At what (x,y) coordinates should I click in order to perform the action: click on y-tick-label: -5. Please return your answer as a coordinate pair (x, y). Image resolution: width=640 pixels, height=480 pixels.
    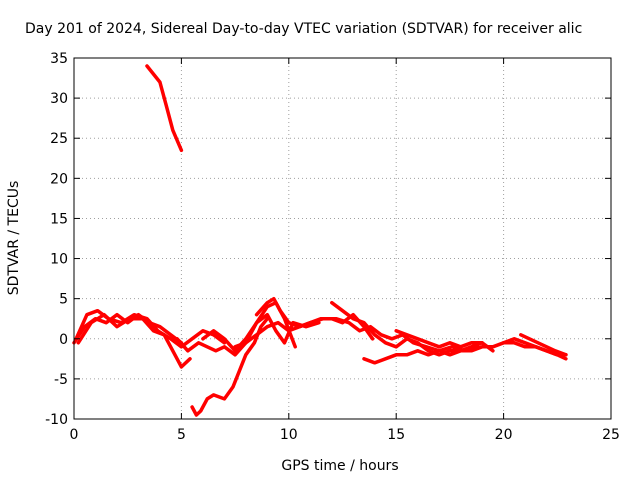
    Looking at the image, I should click on (61, 380).